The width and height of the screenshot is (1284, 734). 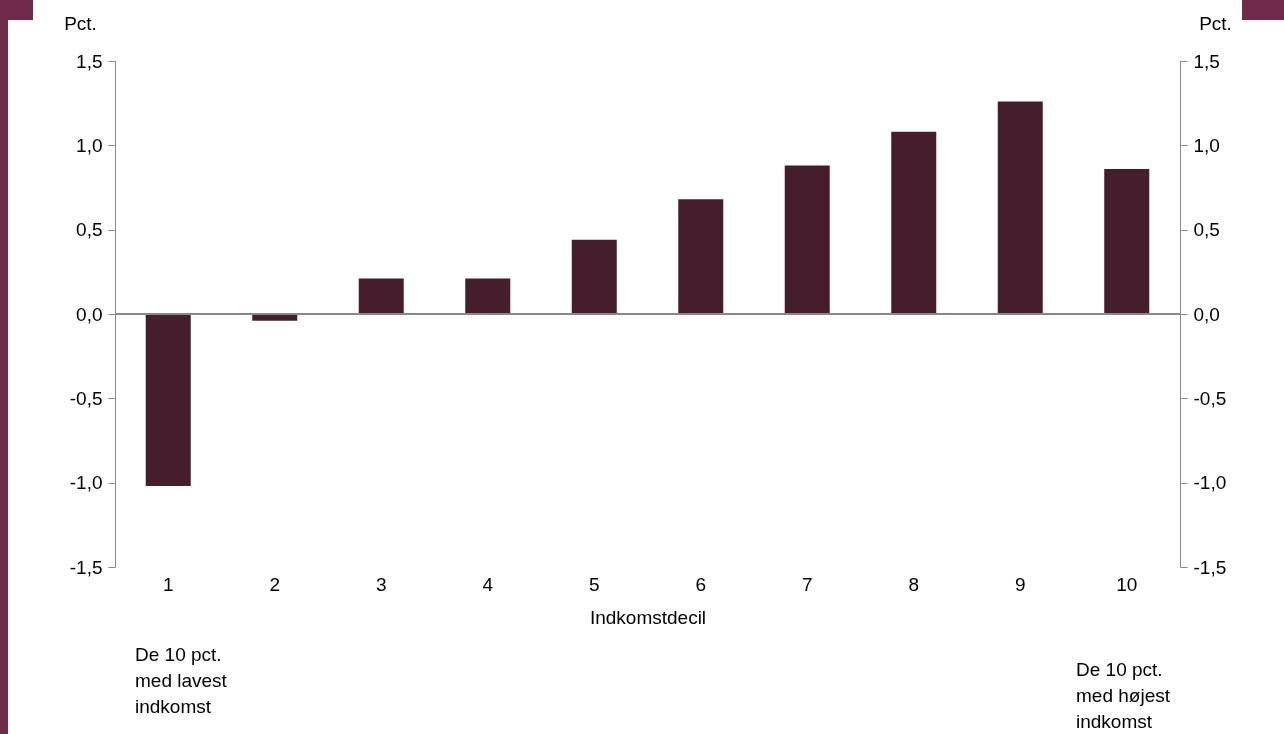 What do you see at coordinates (701, 584) in the screenshot?
I see `x-tick-label: 6` at bounding box center [701, 584].